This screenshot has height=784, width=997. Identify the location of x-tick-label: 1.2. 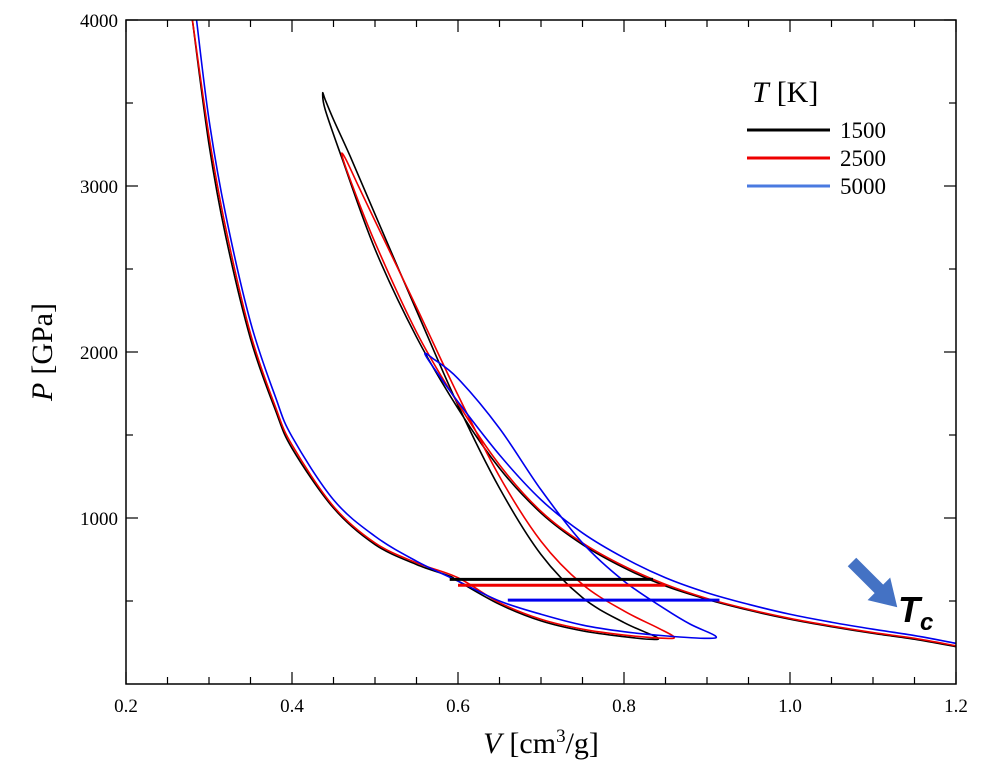
(956, 706).